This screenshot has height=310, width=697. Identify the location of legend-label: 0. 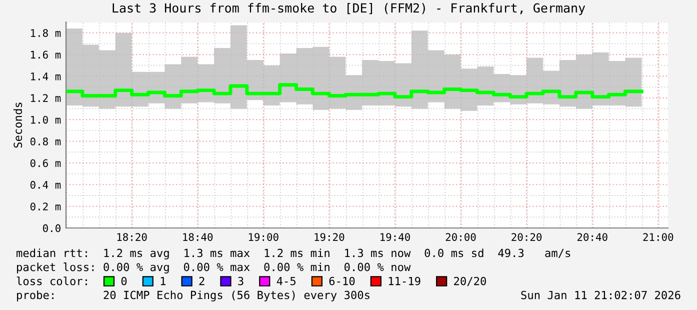
(124, 281).